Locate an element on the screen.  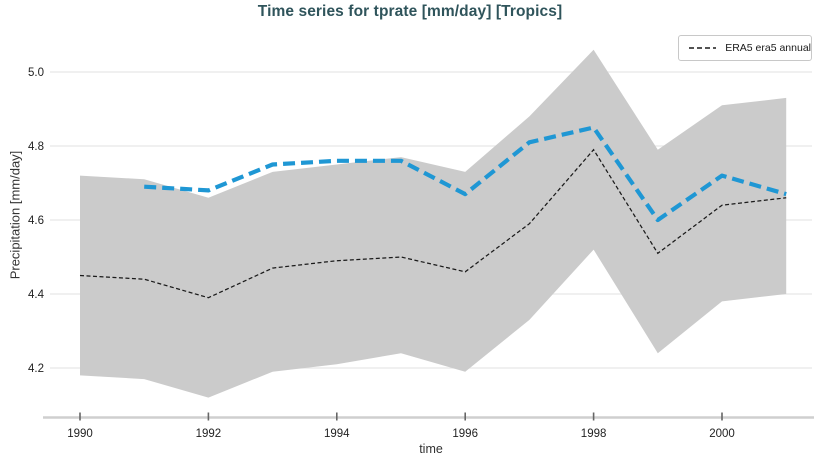
y-tick-label: 5.0 is located at coordinates (36, 73).